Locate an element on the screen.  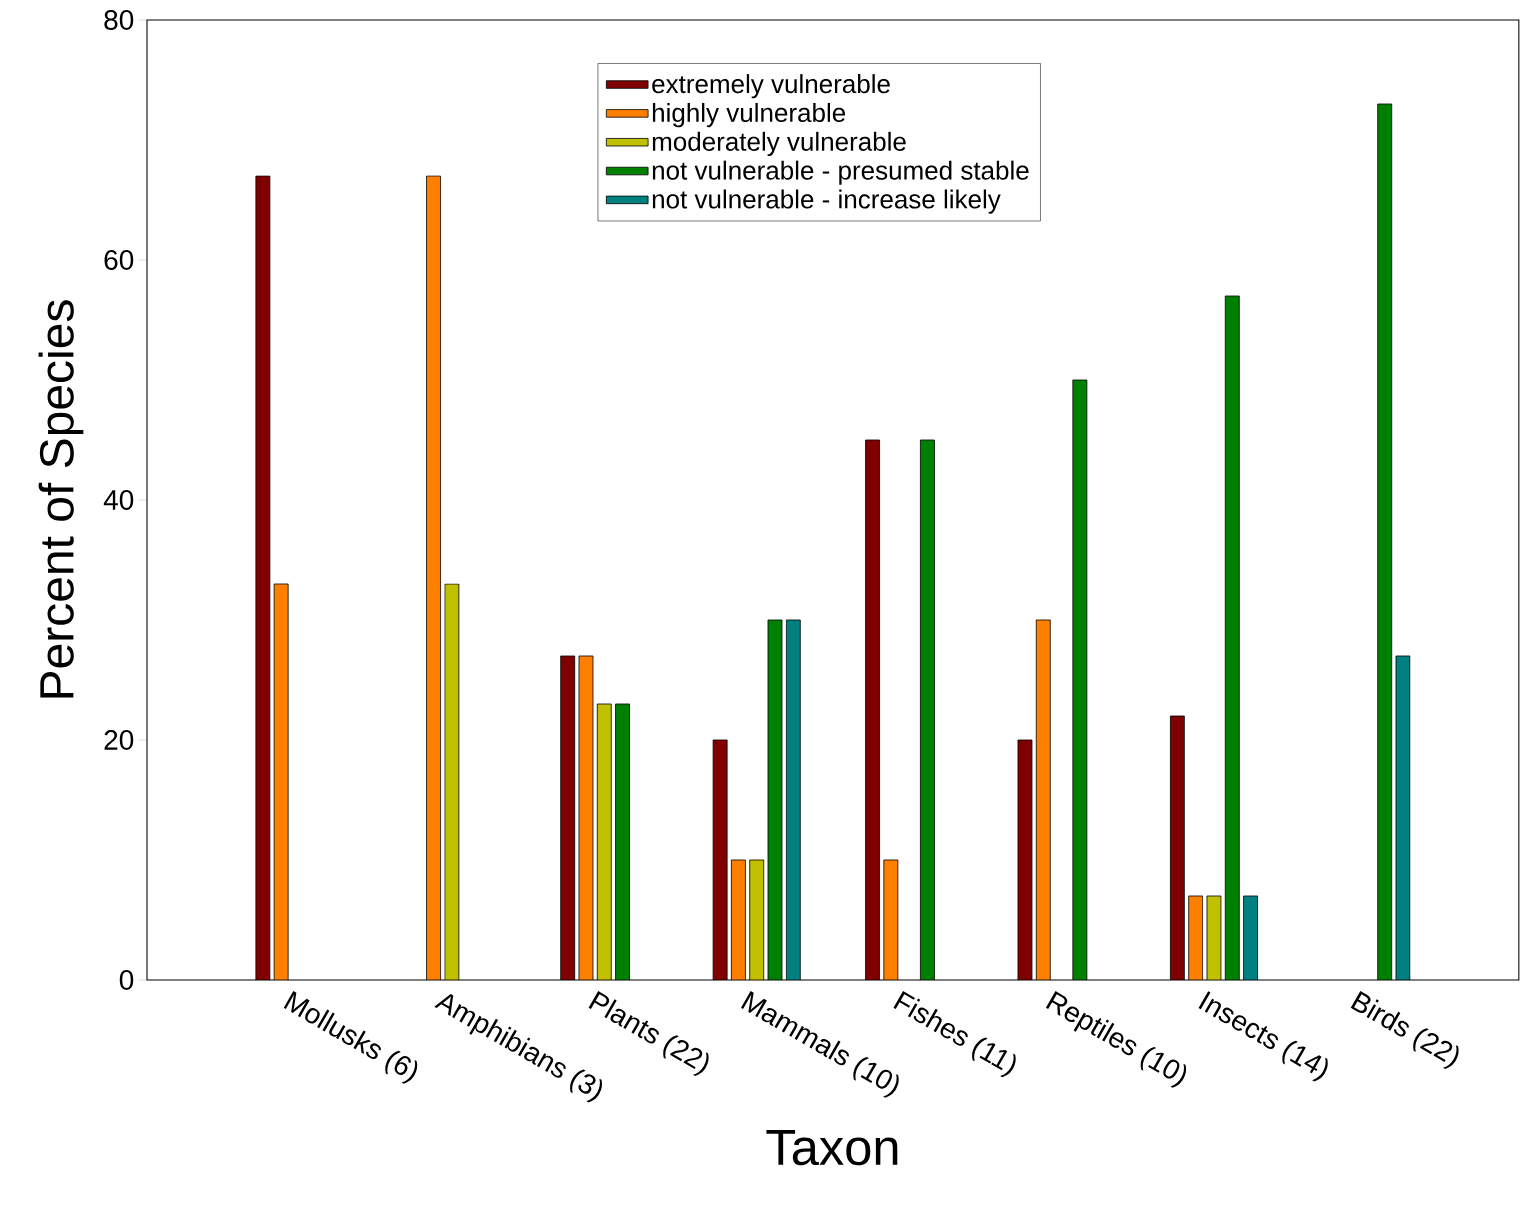
y-tick-label: 40 is located at coordinates (118, 500).